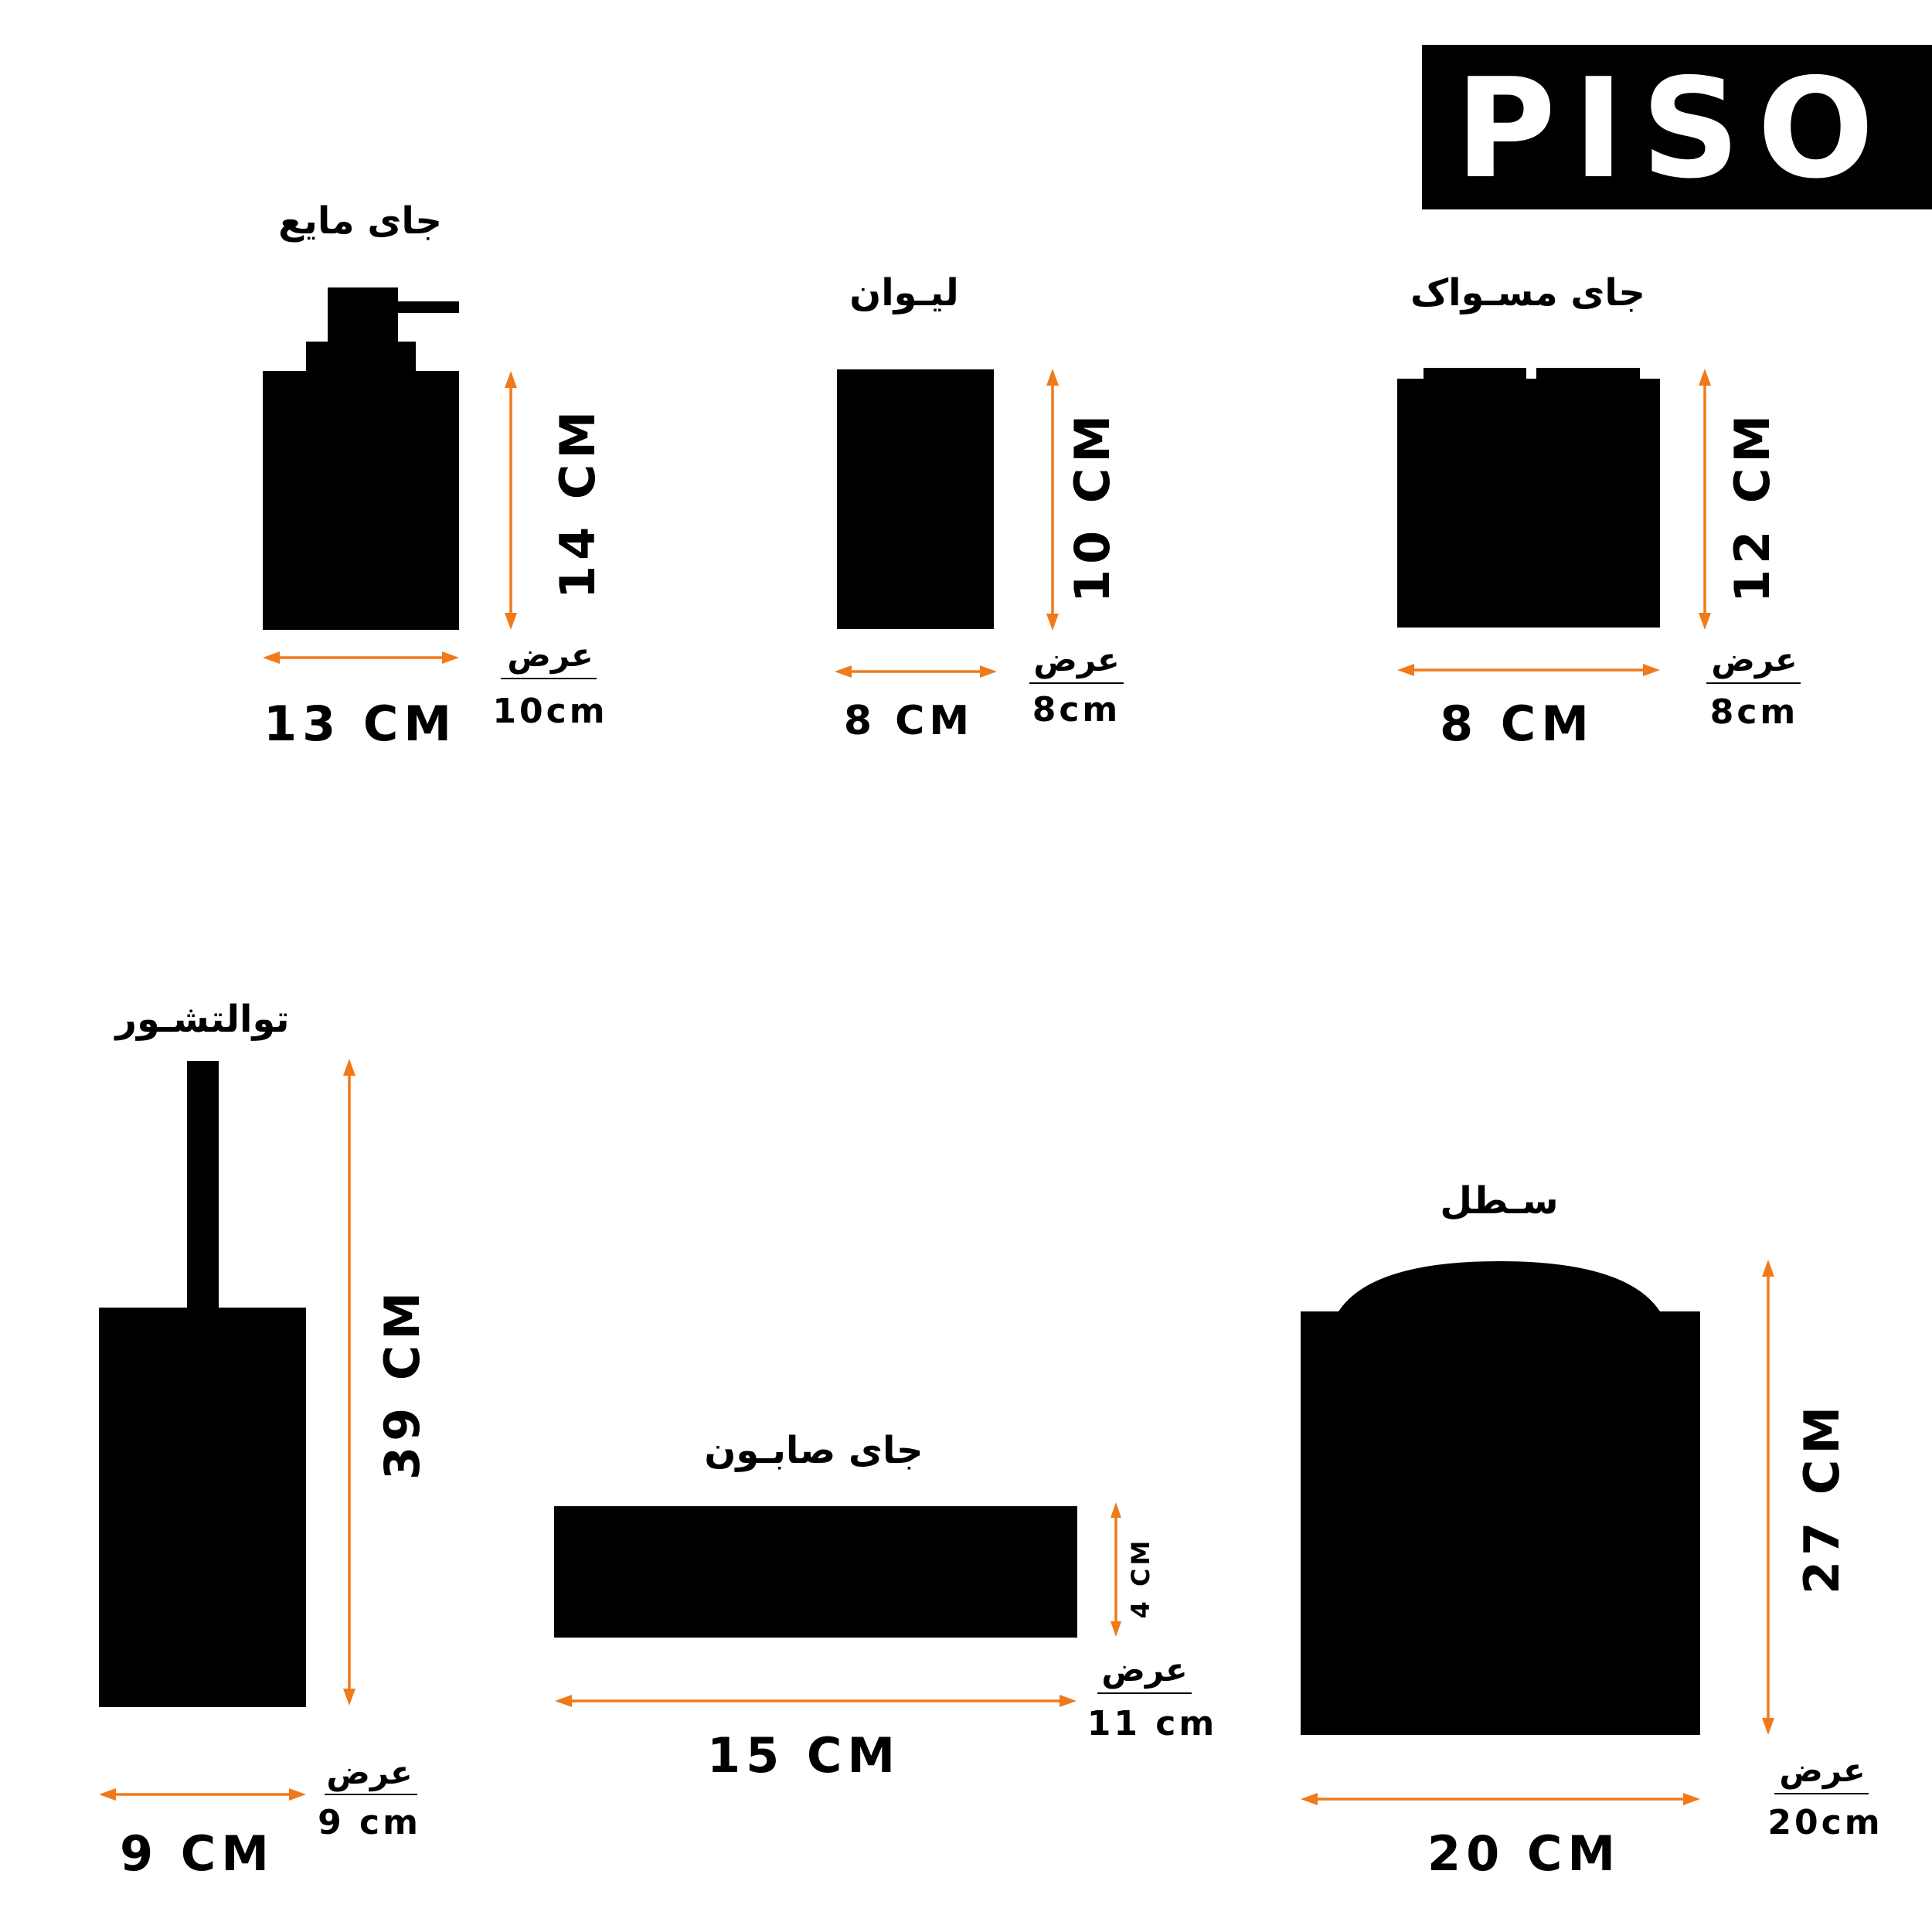  I want to click on bin-silhouette, so click(1501, 1498).